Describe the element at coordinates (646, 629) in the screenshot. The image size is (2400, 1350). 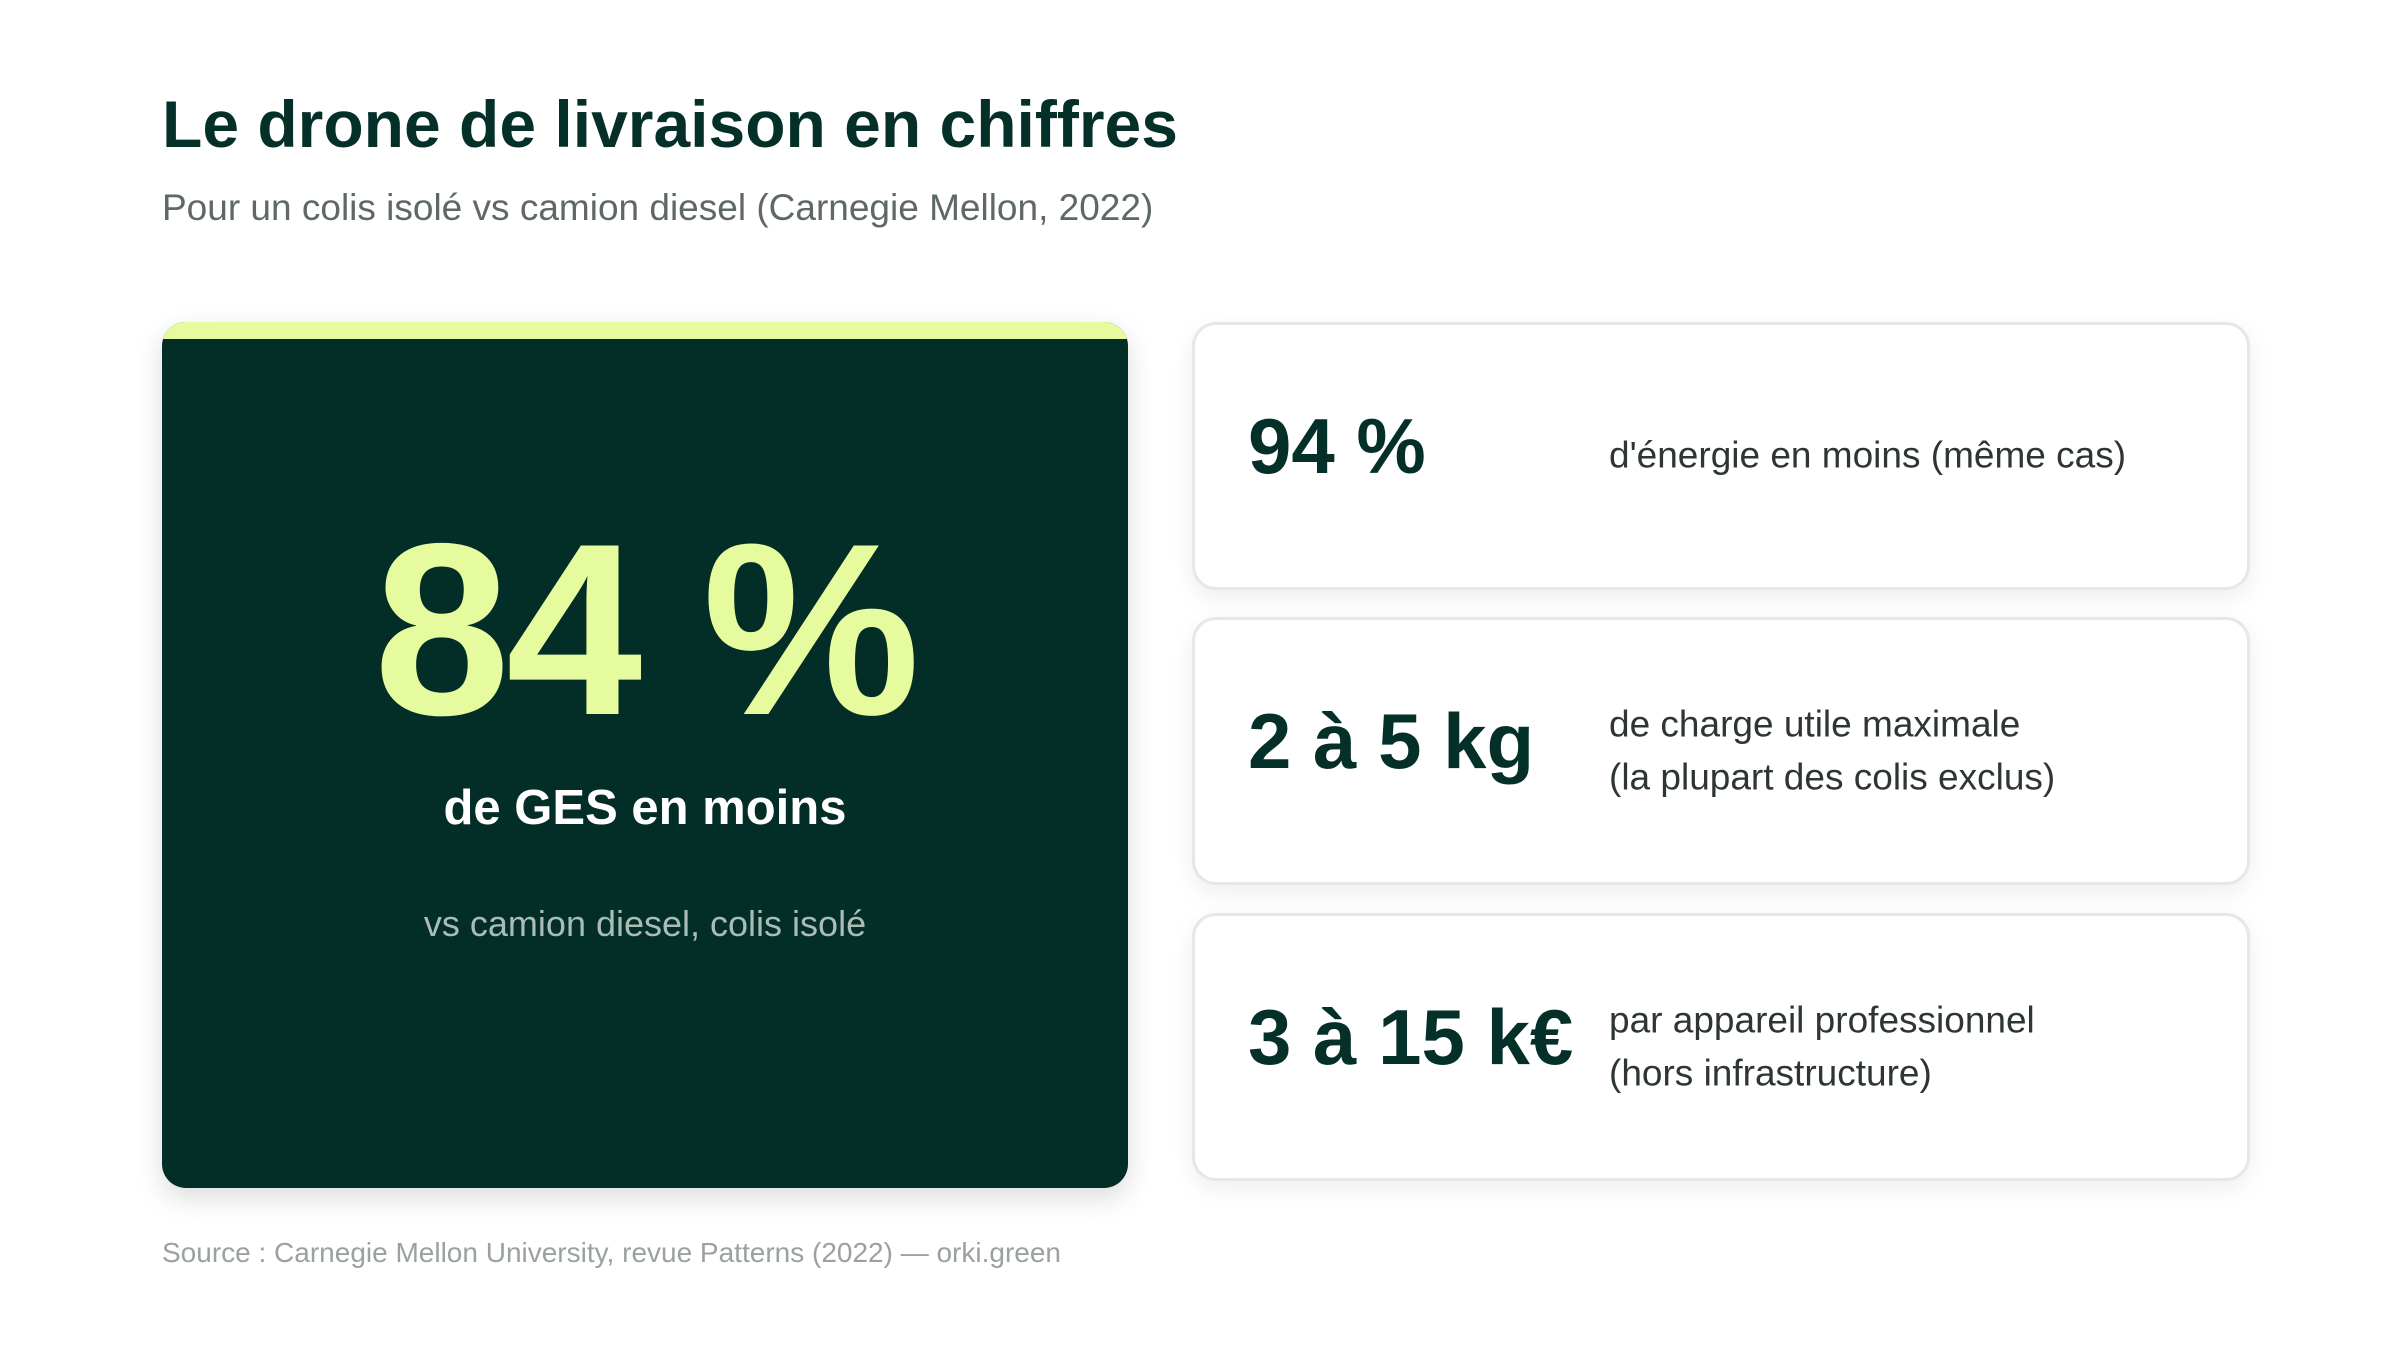
I see `hero-stat-value: 84 %` at that location.